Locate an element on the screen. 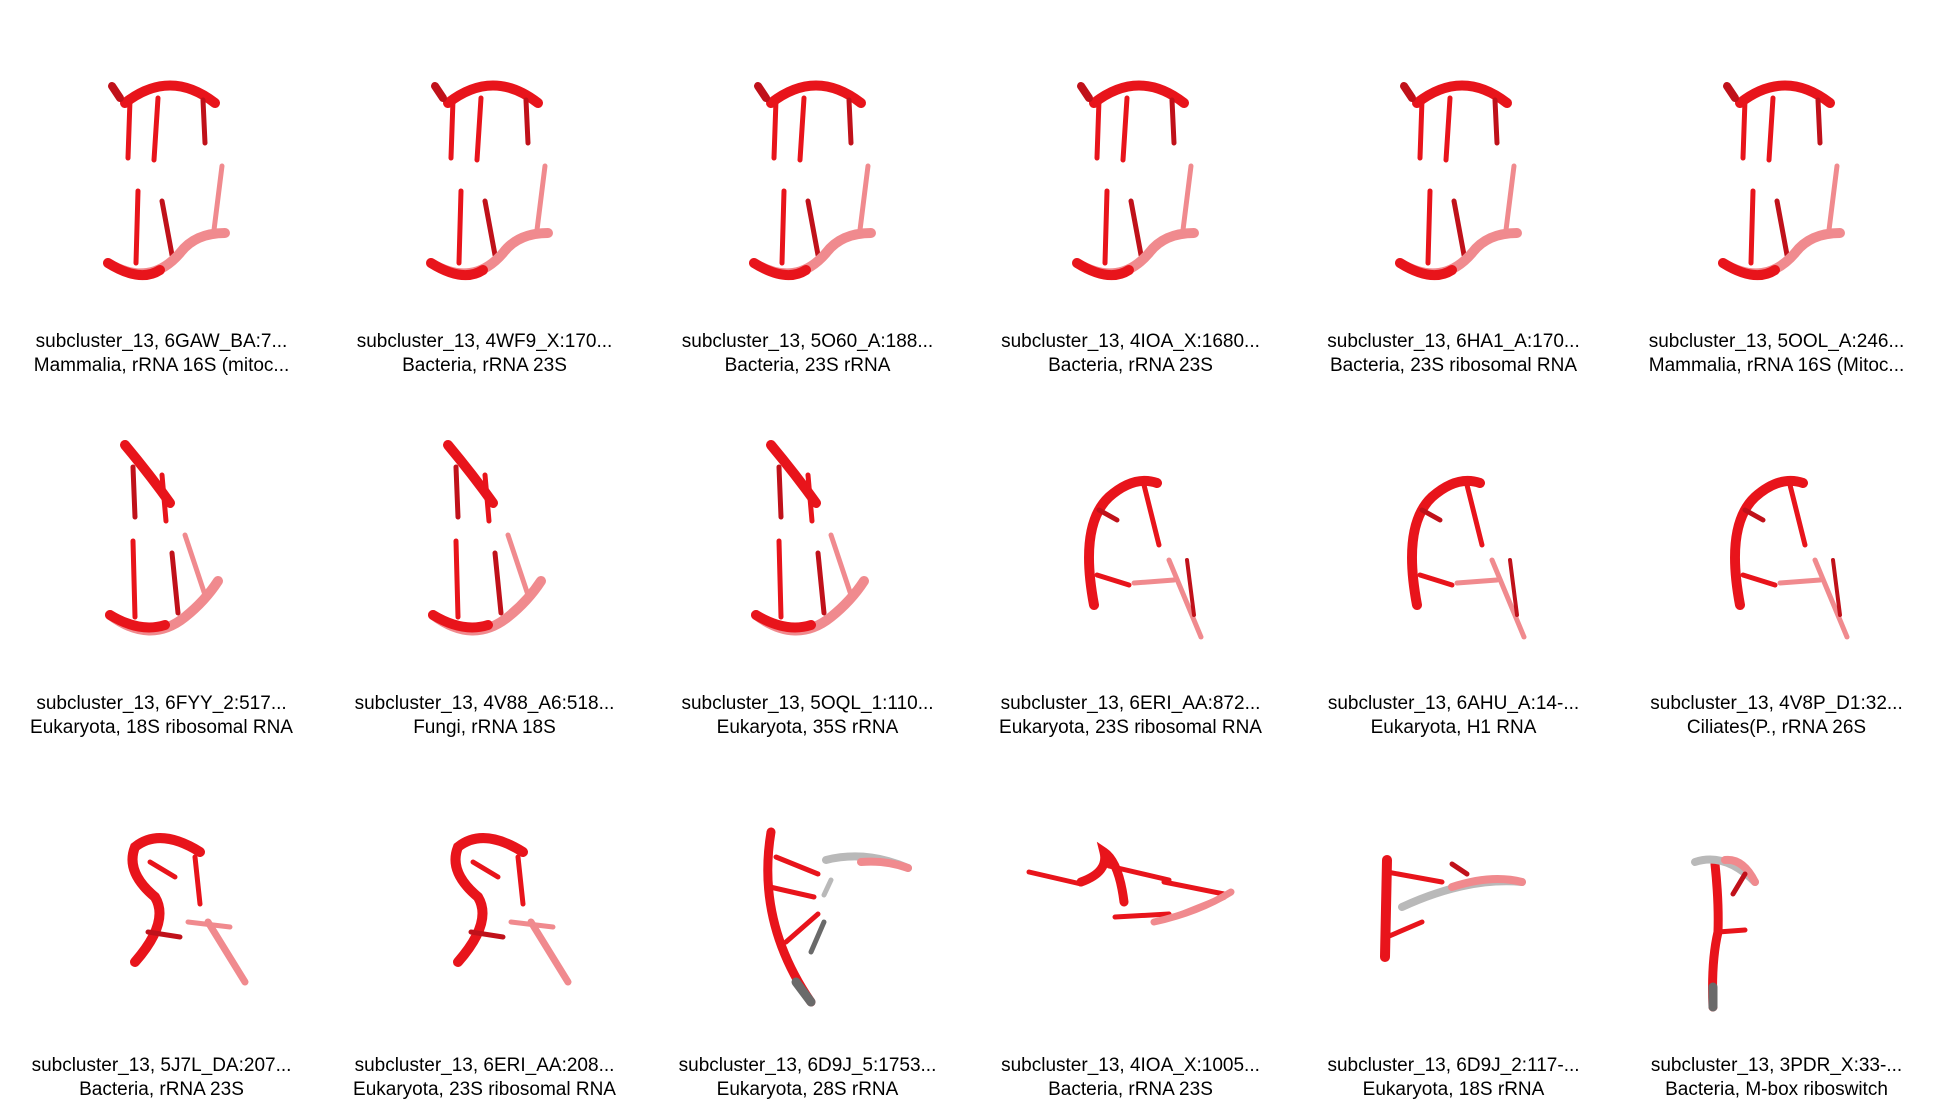  organism-rna-label: Bacteria, M-box riboswitch is located at coordinates (1776, 1089).